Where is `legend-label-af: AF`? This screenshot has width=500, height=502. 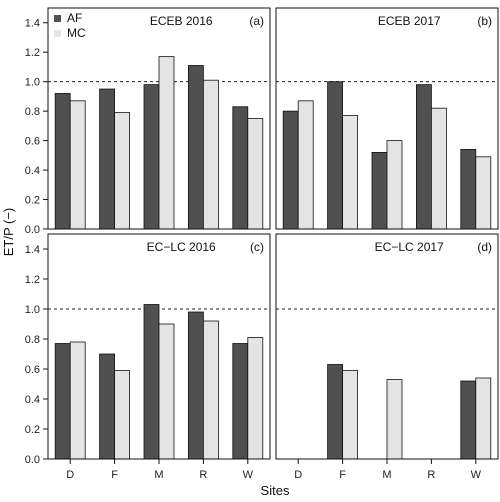 legend-label-af: AF is located at coordinates (74, 18).